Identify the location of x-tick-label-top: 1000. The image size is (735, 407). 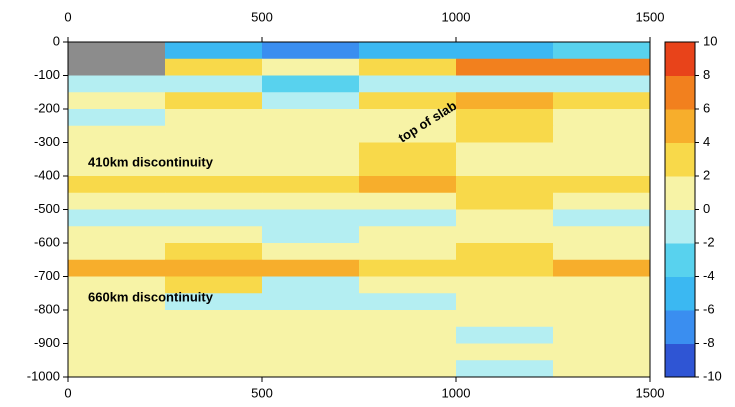
(456, 16).